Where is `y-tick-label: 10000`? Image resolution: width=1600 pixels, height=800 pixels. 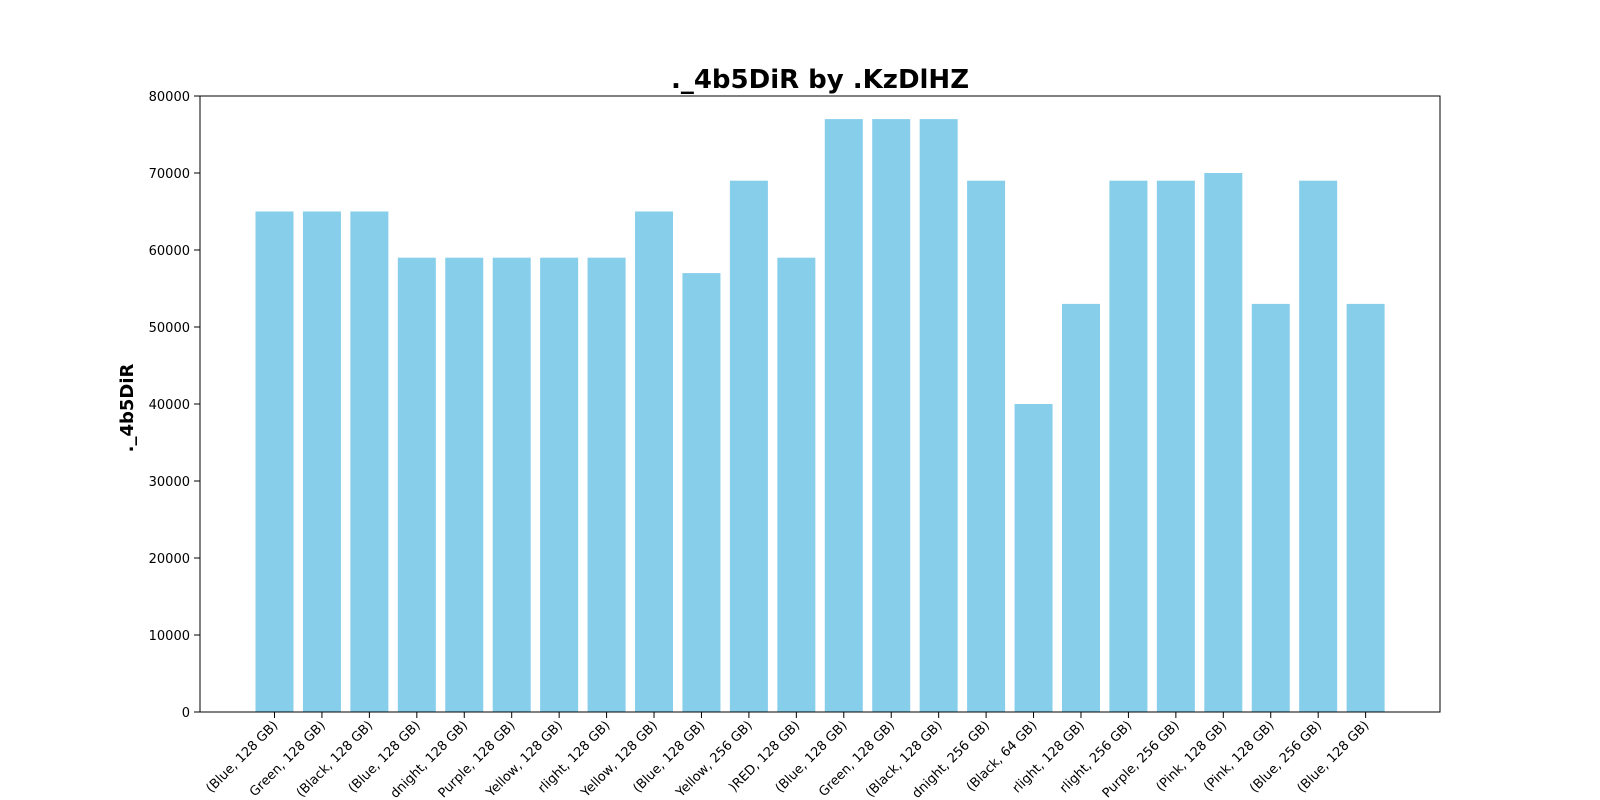 y-tick-label: 10000 is located at coordinates (169, 636).